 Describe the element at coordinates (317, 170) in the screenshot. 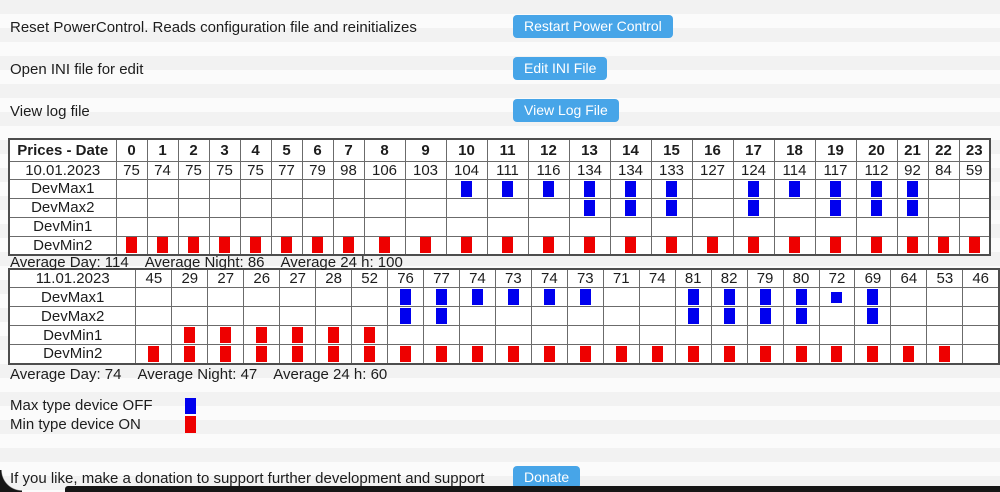

I see `price-cell: 79` at that location.